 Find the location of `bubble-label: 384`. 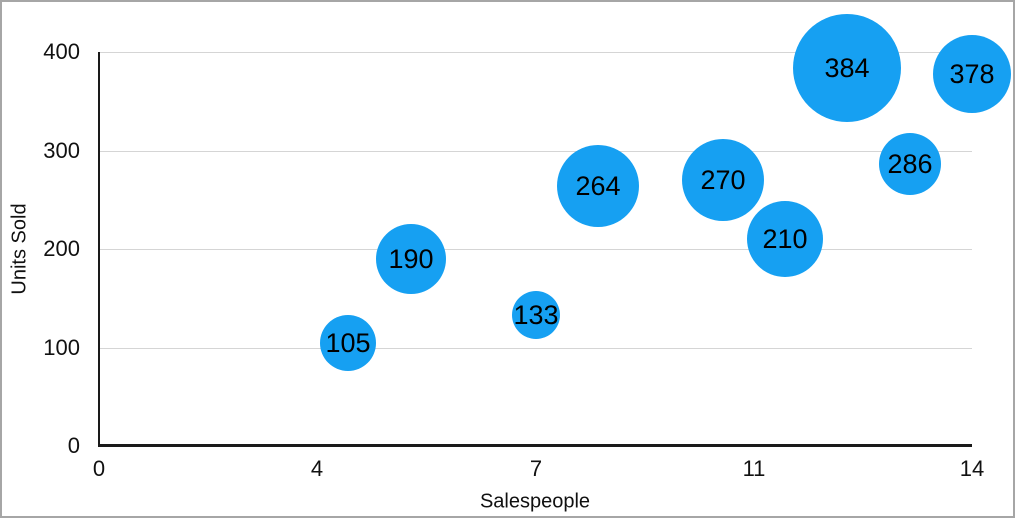

bubble-label: 384 is located at coordinates (847, 67).